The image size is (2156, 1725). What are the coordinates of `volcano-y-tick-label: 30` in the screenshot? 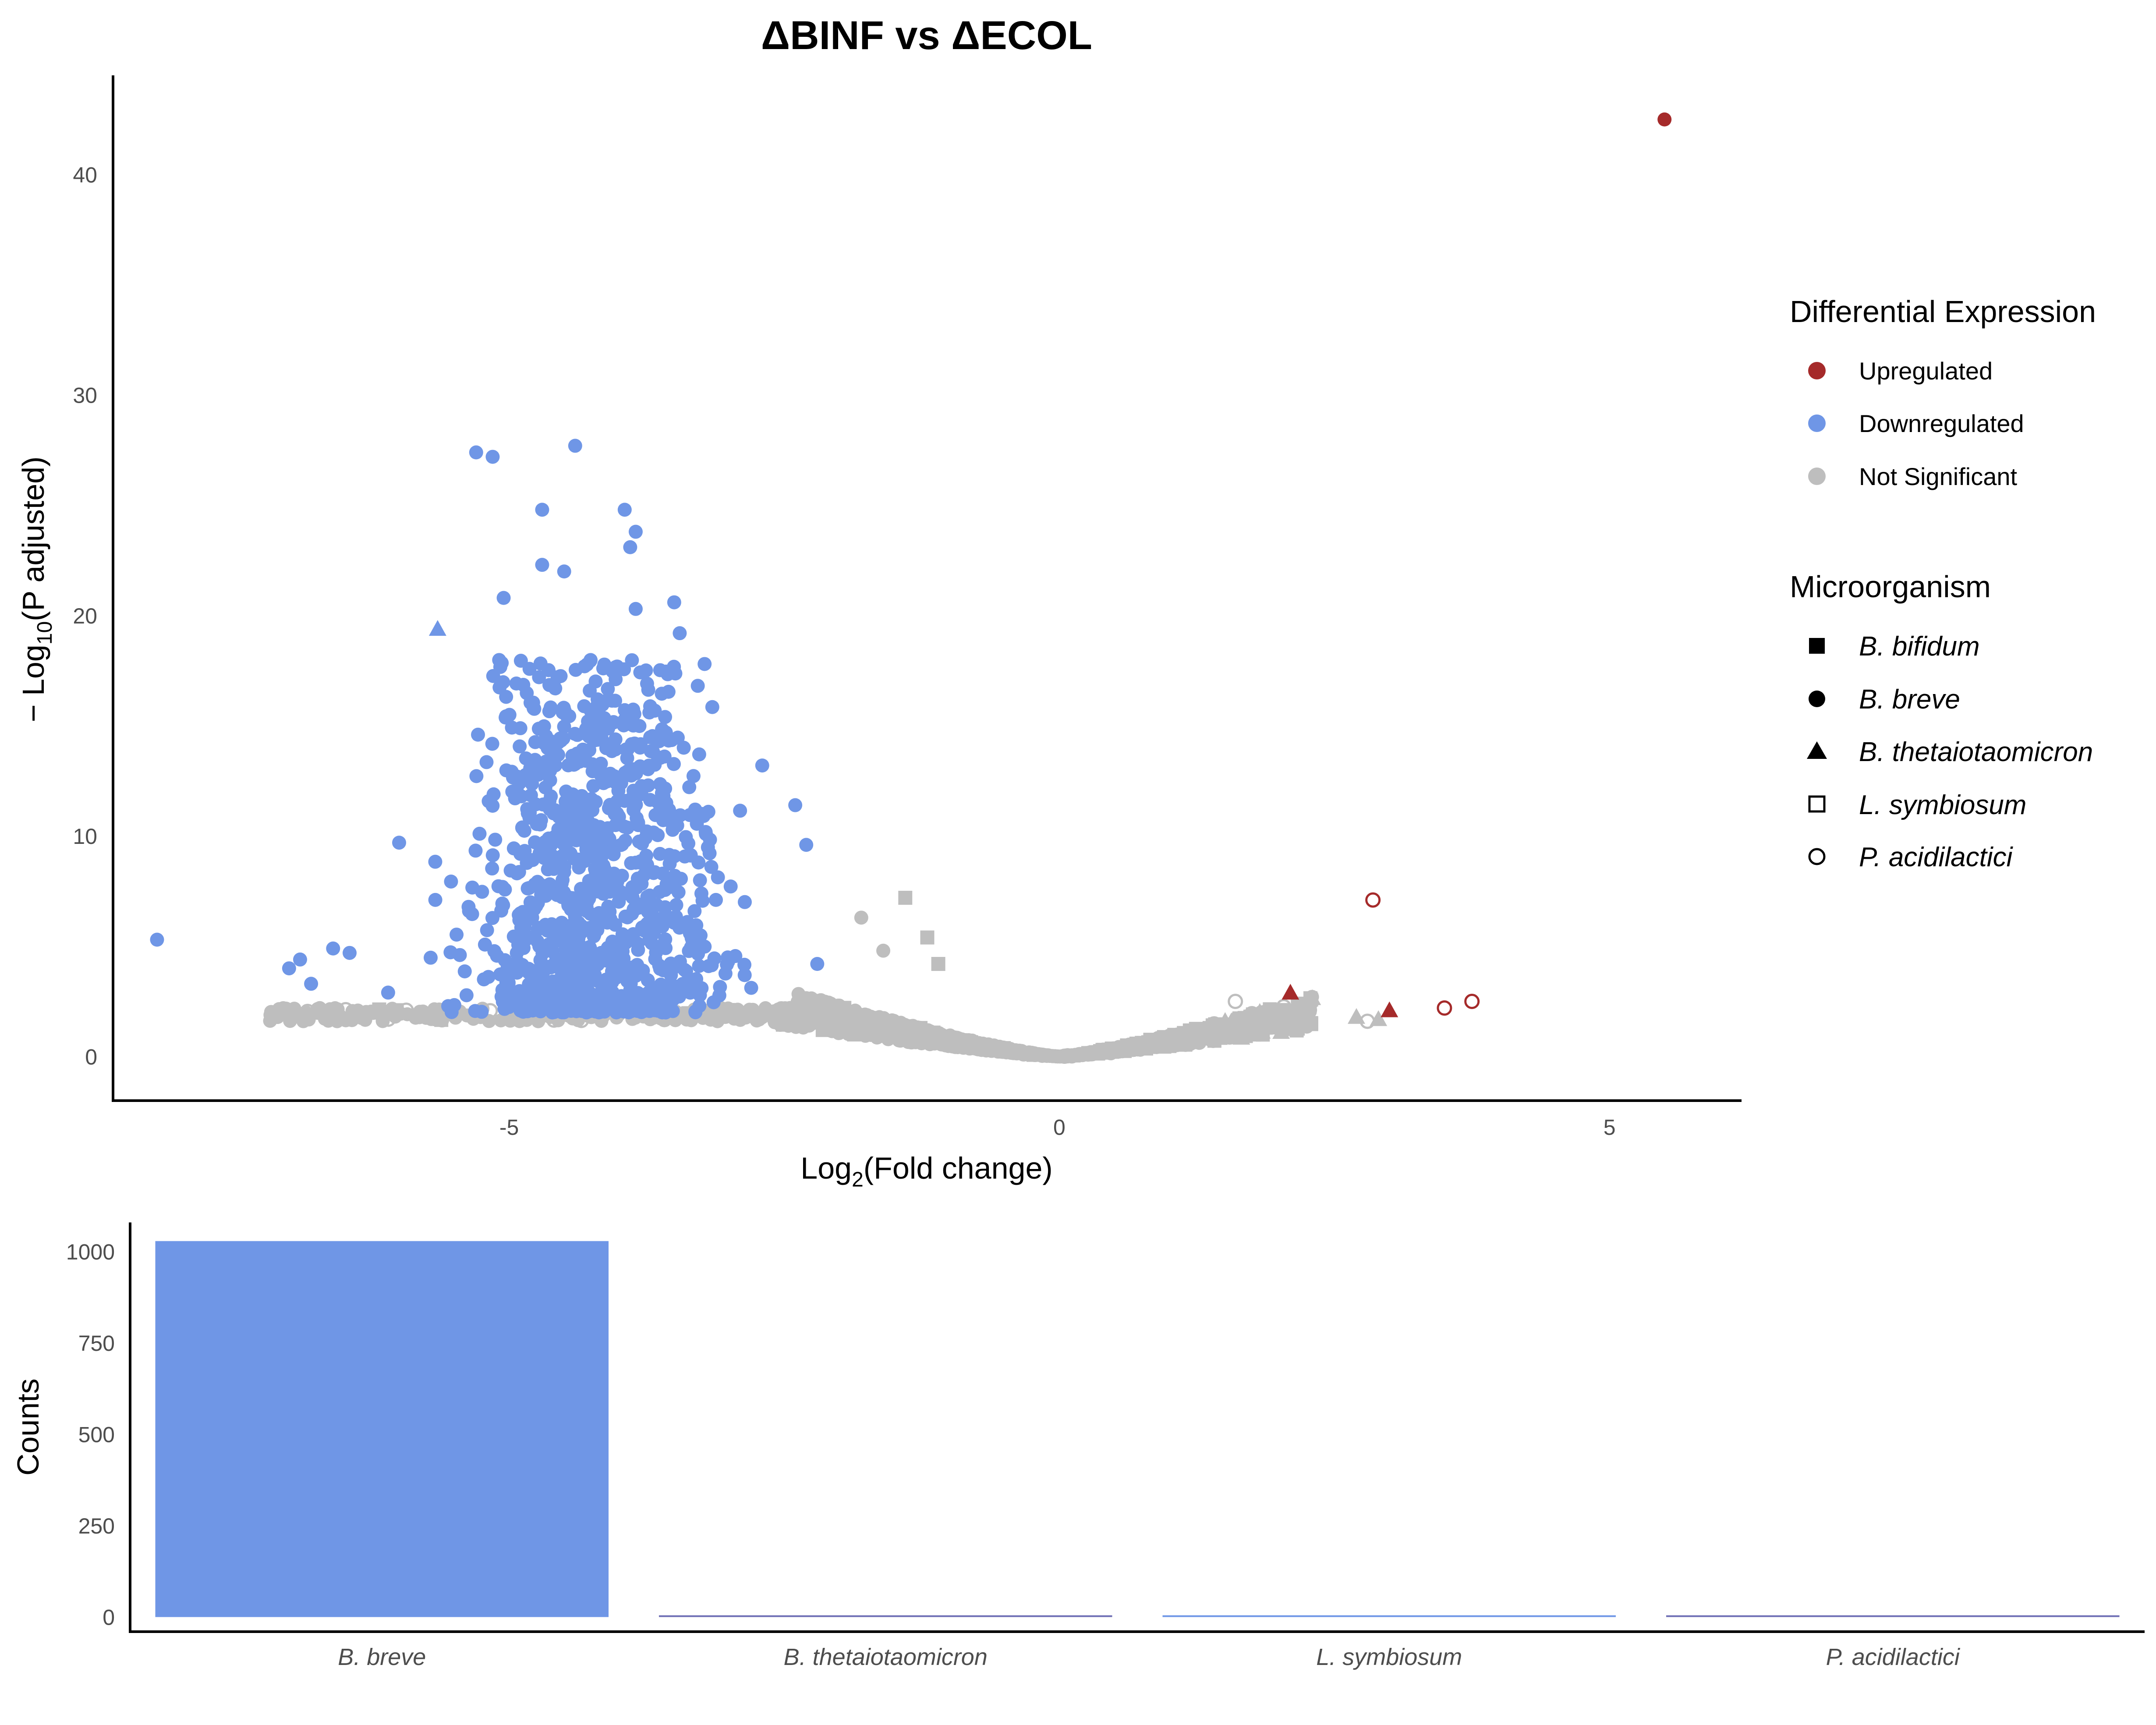 It's located at (85, 395).